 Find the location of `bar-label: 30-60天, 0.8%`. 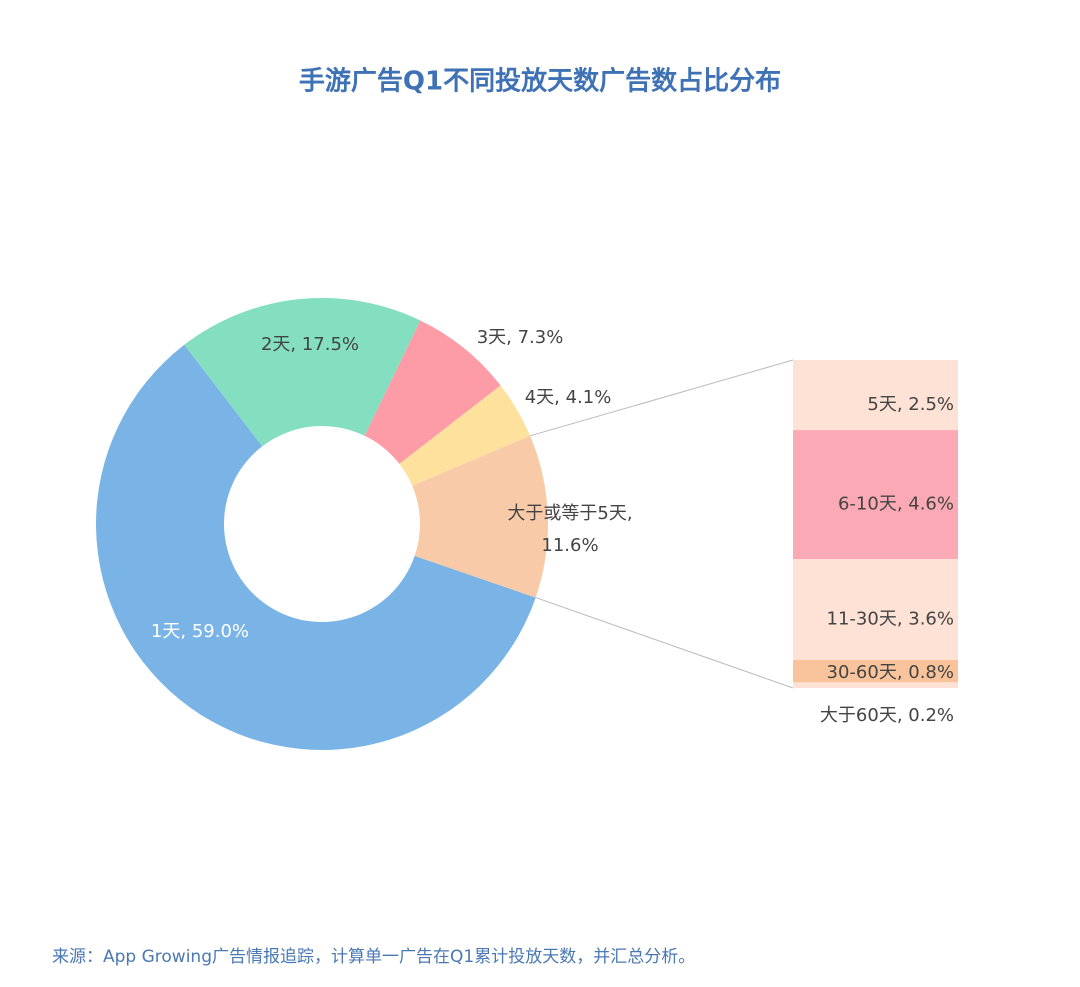

bar-label: 30-60天, 0.8% is located at coordinates (890, 672).